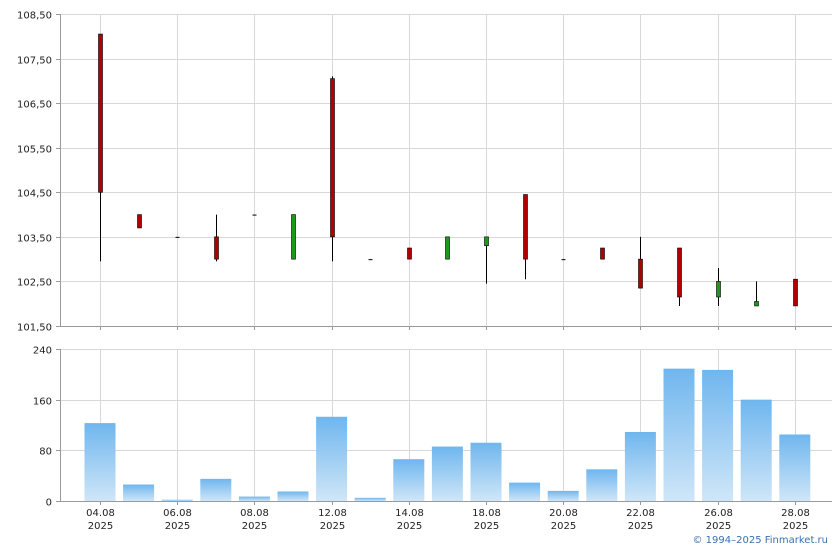 Image resolution: width=840 pixels, height=550 pixels. Describe the element at coordinates (640, 513) in the screenshot. I see `x-tick-date-label: 22.08` at that location.